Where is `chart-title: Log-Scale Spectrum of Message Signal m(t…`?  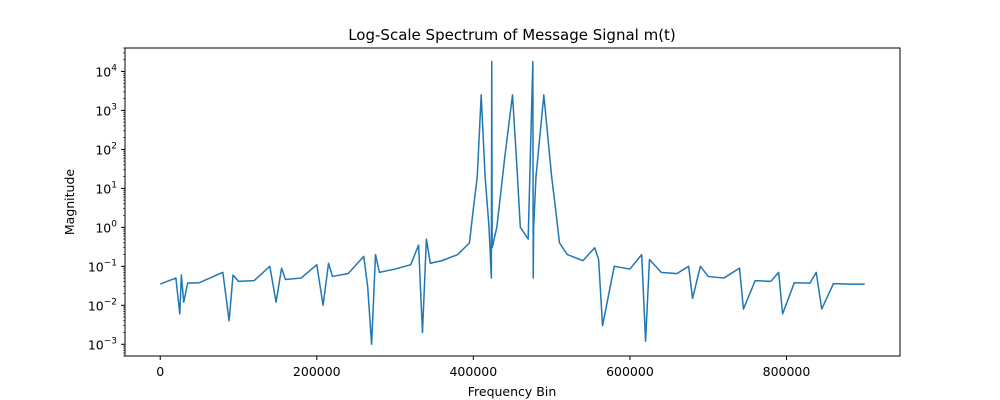 chart-title: Log-Scale Spectrum of Message Signal m(t… is located at coordinates (512, 35).